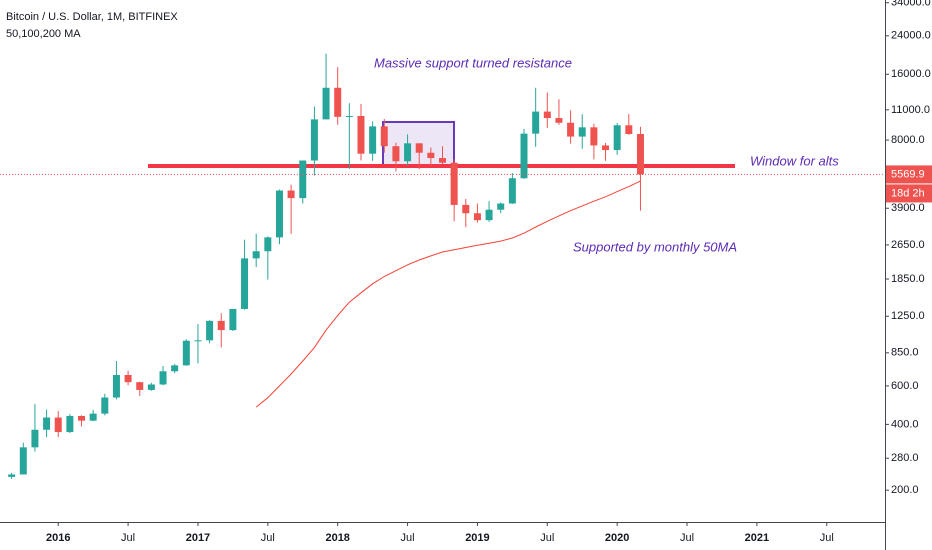 Image resolution: width=932 pixels, height=550 pixels. I want to click on last-price-label: 5569.9, so click(908, 174).